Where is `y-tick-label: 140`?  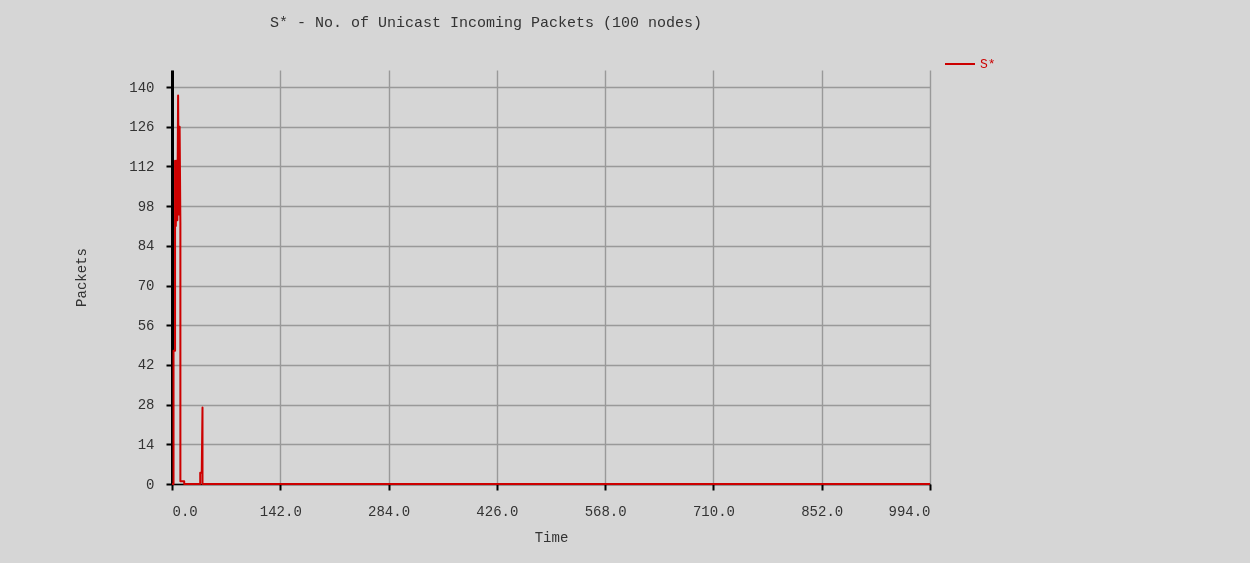
y-tick-label: 140 is located at coordinates (142, 87).